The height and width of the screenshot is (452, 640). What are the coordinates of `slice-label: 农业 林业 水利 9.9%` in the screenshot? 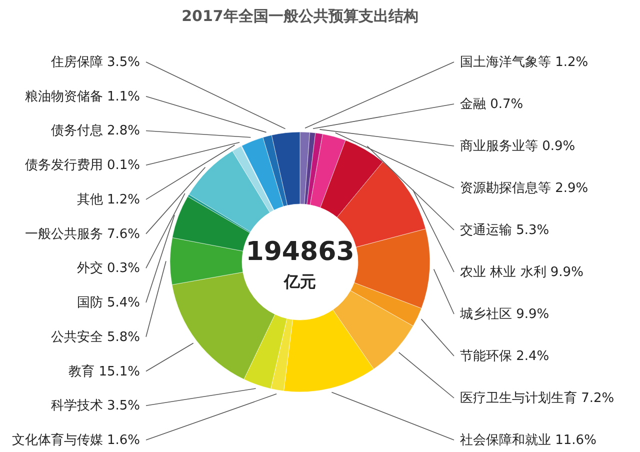 It's located at (522, 272).